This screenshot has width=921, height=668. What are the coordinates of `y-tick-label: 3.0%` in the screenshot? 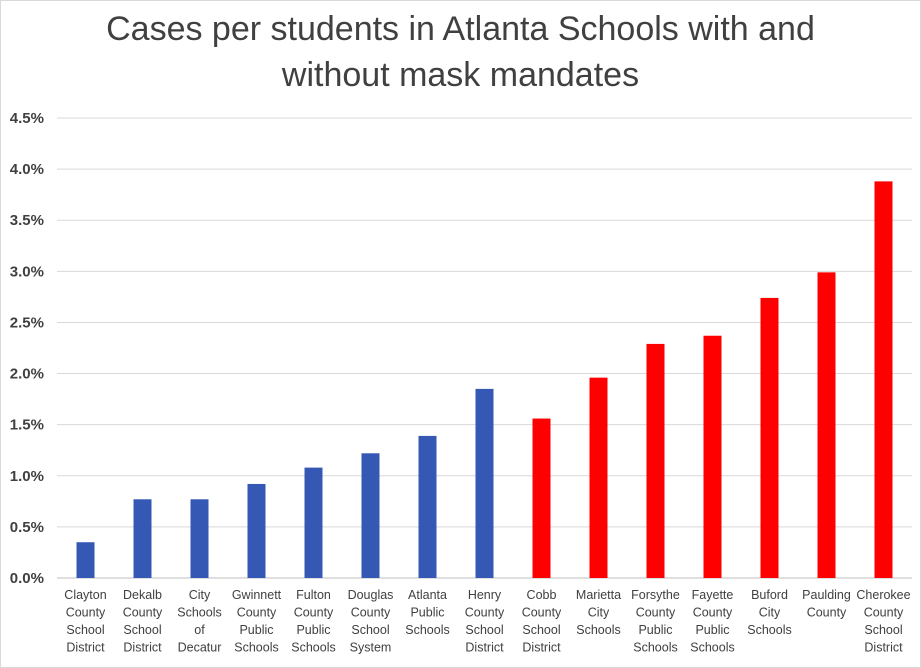 It's located at (27, 271).